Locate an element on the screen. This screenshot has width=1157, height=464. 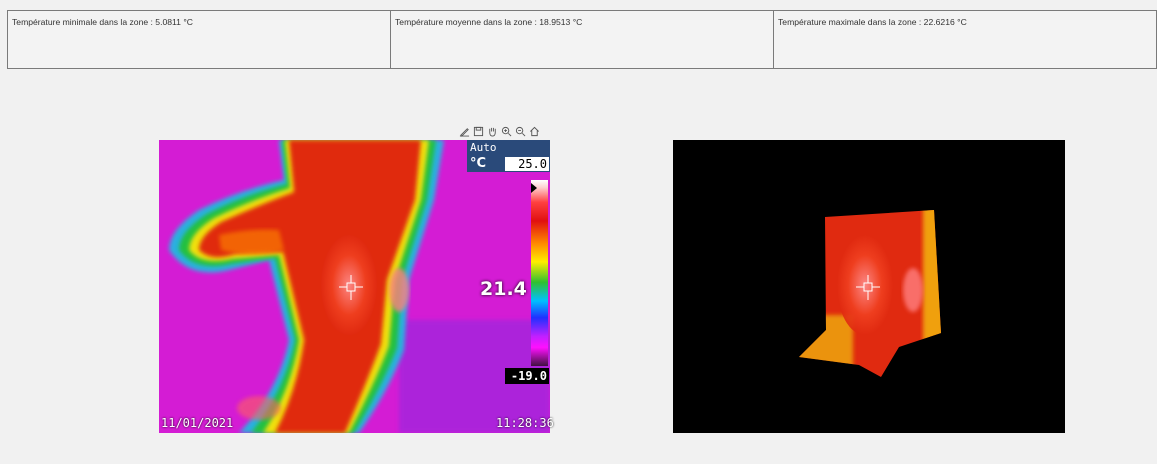
scale-min-value: -19.0 is located at coordinates (527, 376).